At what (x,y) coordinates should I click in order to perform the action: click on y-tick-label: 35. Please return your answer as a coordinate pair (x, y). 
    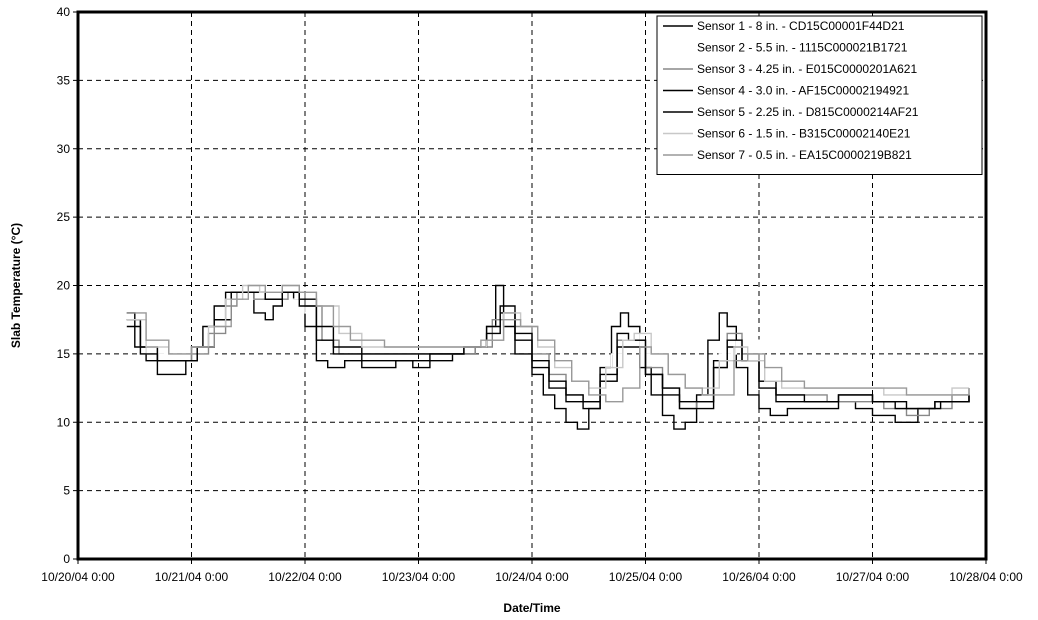
    Looking at the image, I should click on (64, 80).